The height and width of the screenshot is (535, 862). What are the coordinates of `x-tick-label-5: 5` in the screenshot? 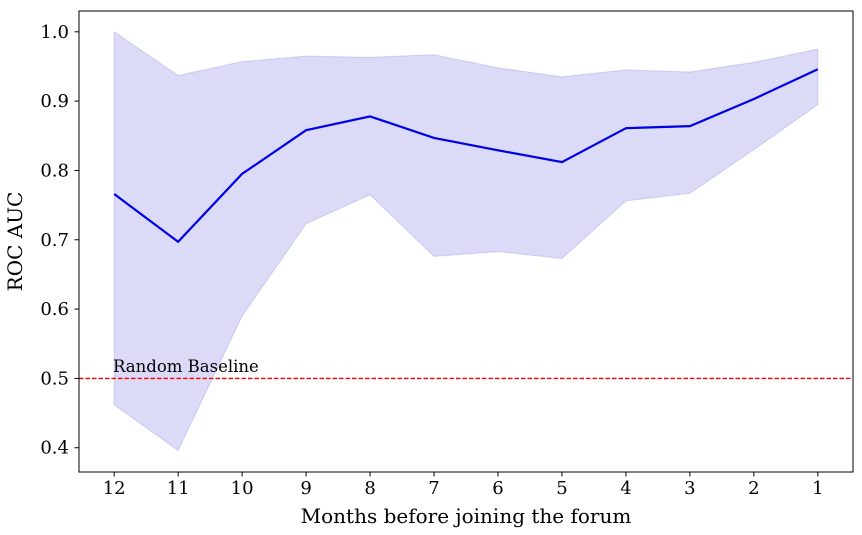 It's located at (561, 488).